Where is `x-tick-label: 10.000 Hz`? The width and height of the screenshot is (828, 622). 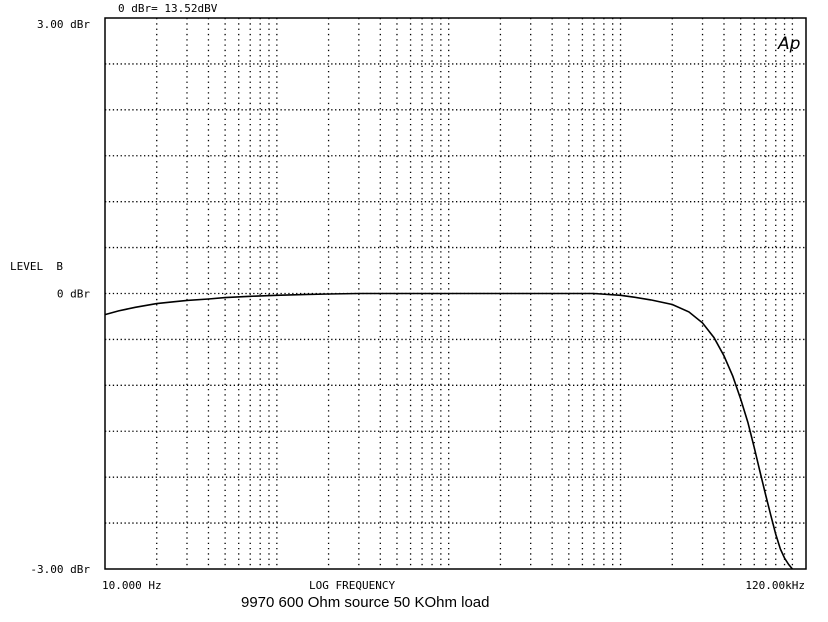 x-tick-label: 10.000 Hz is located at coordinates (132, 585).